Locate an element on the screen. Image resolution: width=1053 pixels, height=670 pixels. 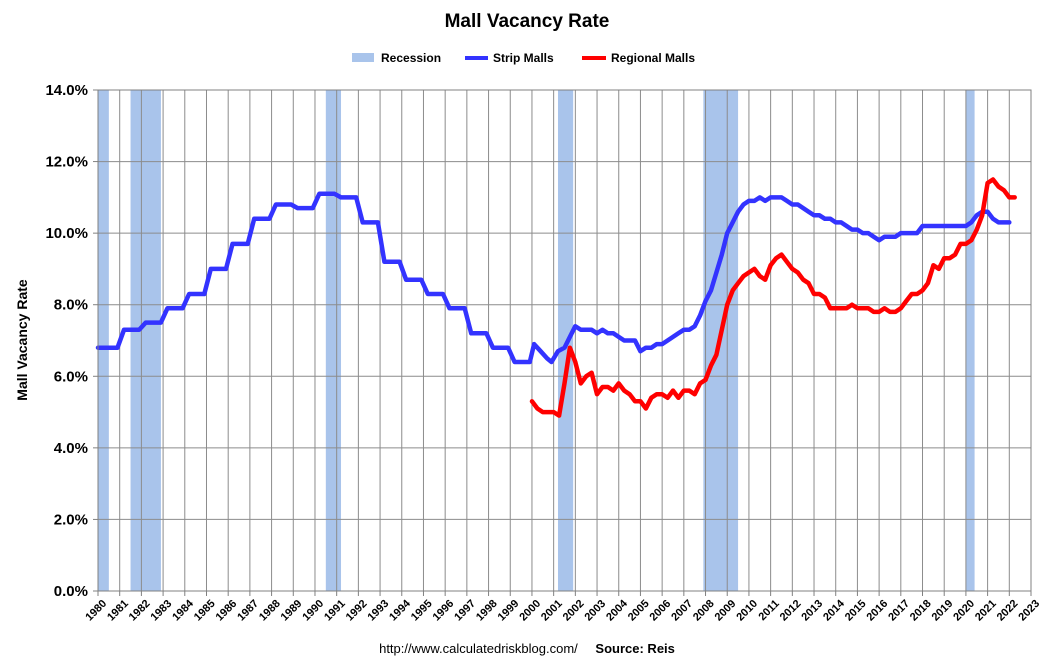
x-tick-label: 2008 is located at coordinates (704, 611).